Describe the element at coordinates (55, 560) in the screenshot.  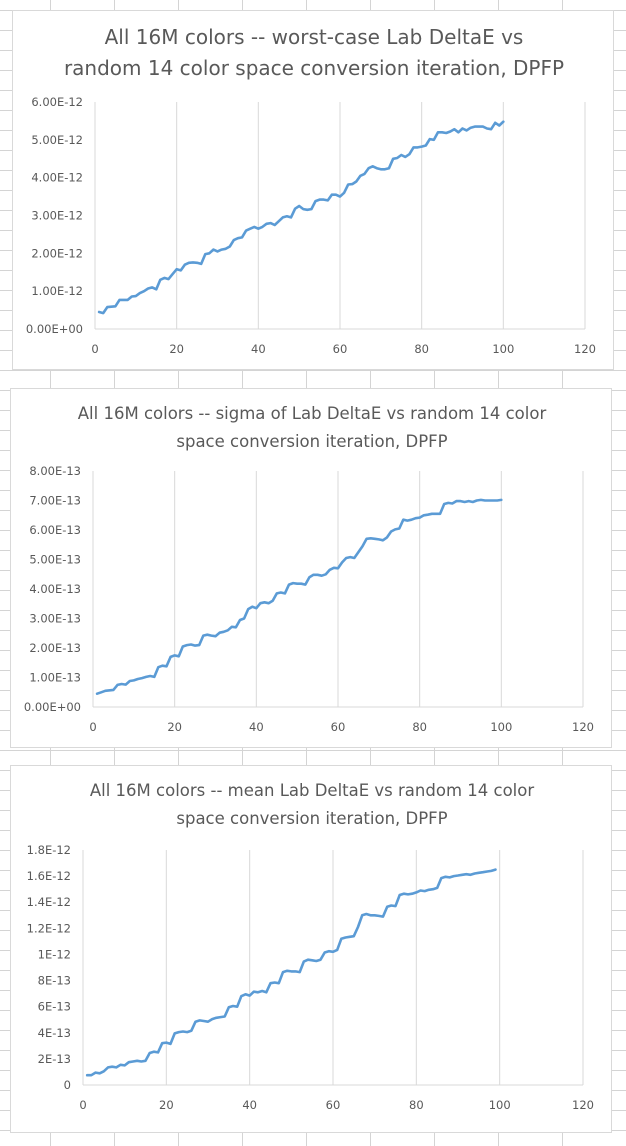
I see `y-tick-label: 5.00E-13` at that location.